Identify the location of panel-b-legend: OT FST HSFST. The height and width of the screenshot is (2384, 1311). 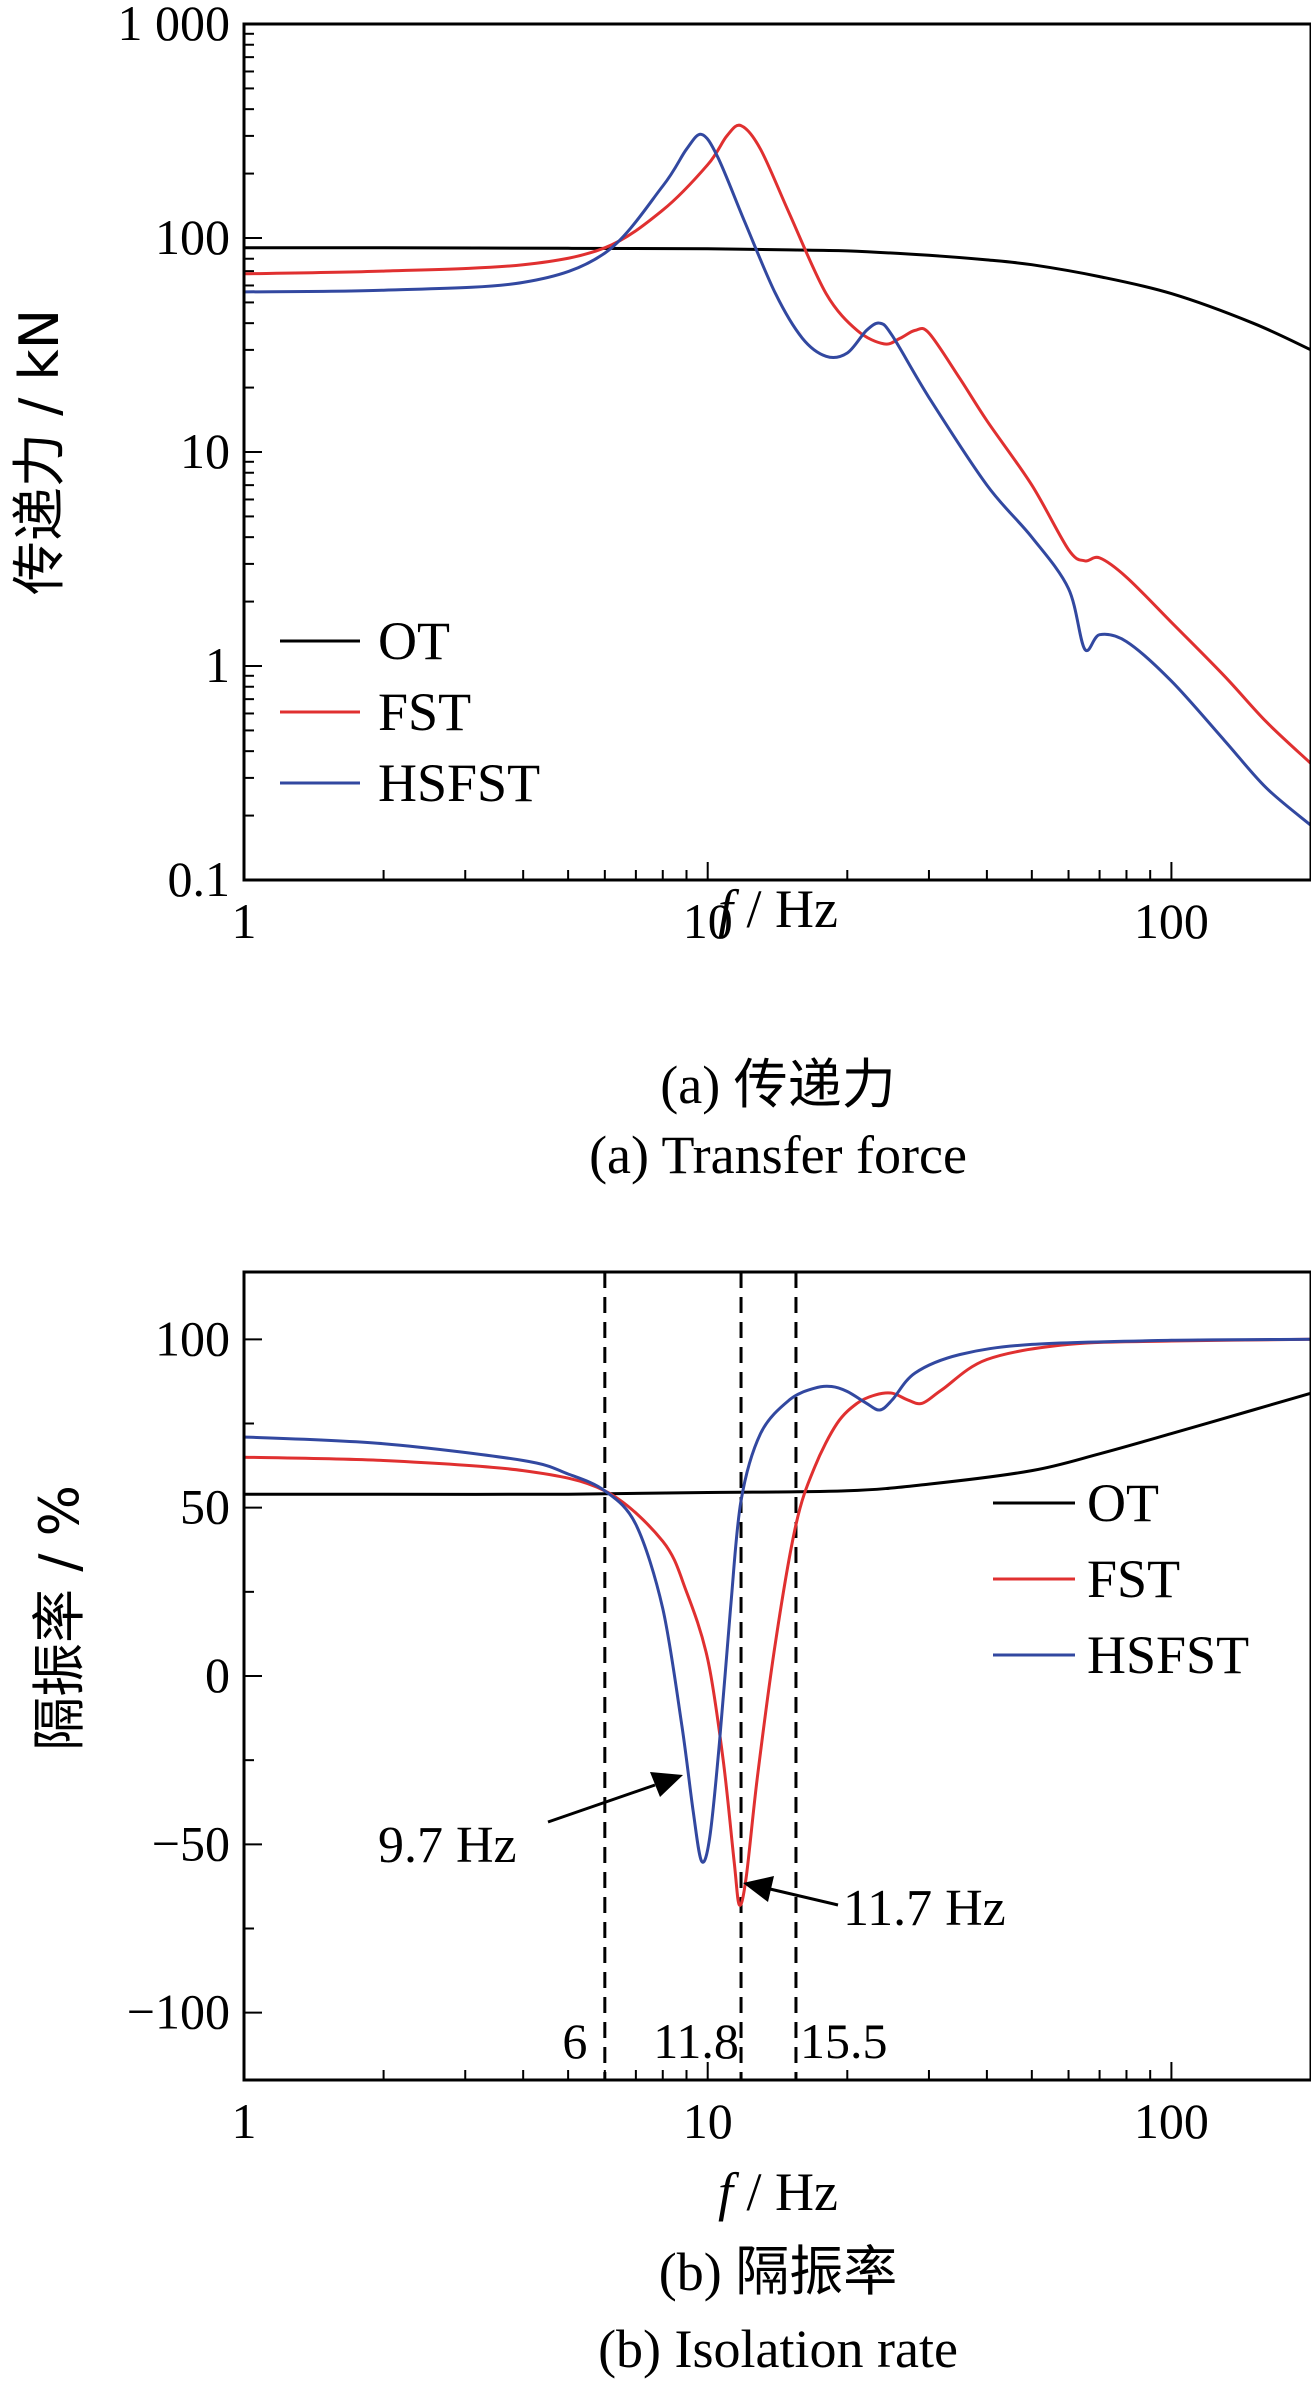
(1121, 1579).